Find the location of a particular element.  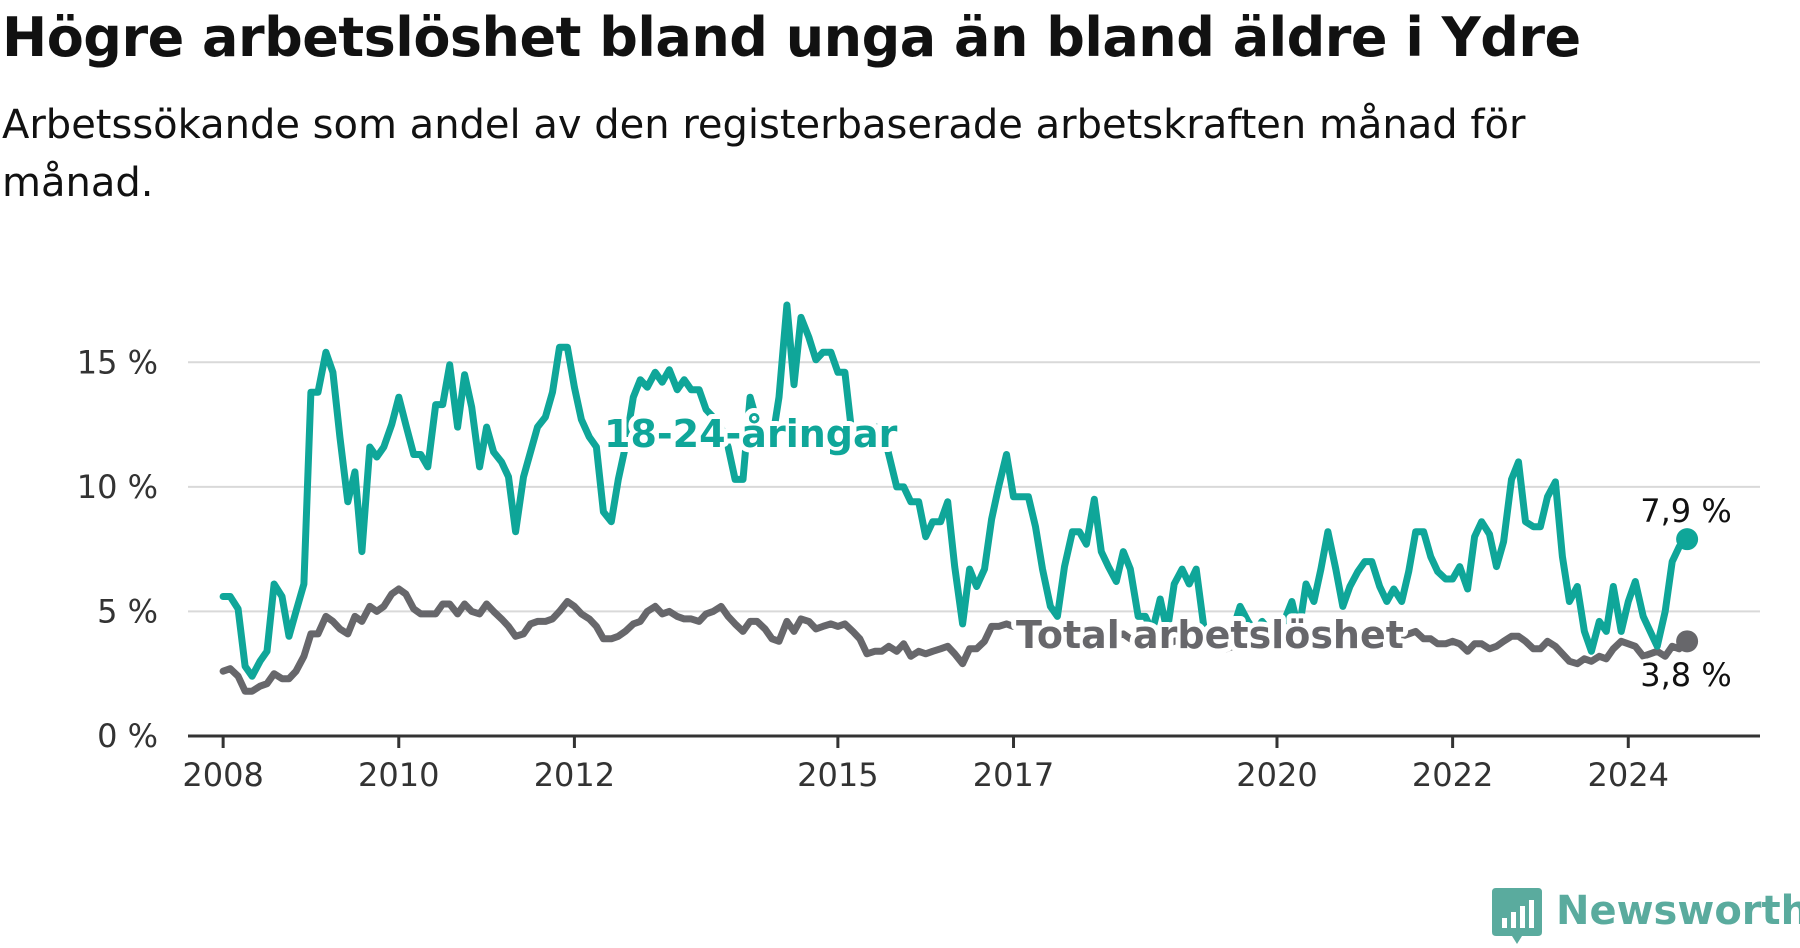

end-value-label-total: 3,8 % is located at coordinates (1685, 675).